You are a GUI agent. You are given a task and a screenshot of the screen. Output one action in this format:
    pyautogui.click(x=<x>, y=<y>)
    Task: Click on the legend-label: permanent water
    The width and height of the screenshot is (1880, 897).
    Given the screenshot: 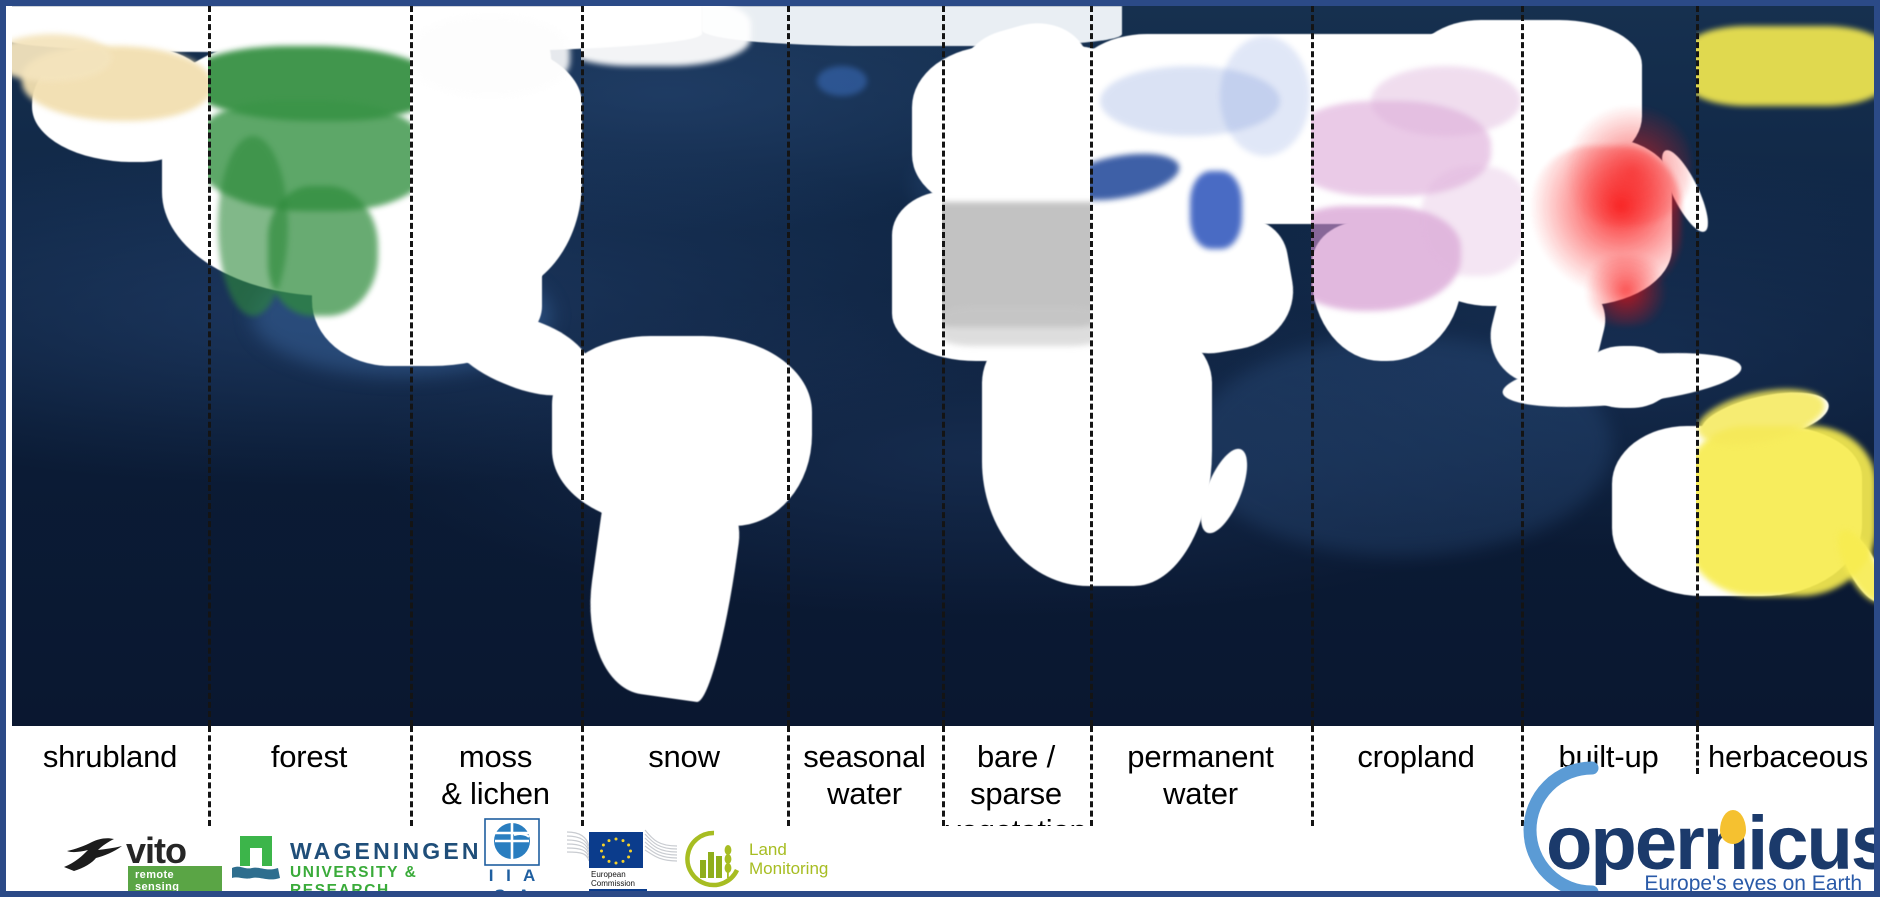 What is the action you would take?
    pyautogui.click(x=1200, y=775)
    